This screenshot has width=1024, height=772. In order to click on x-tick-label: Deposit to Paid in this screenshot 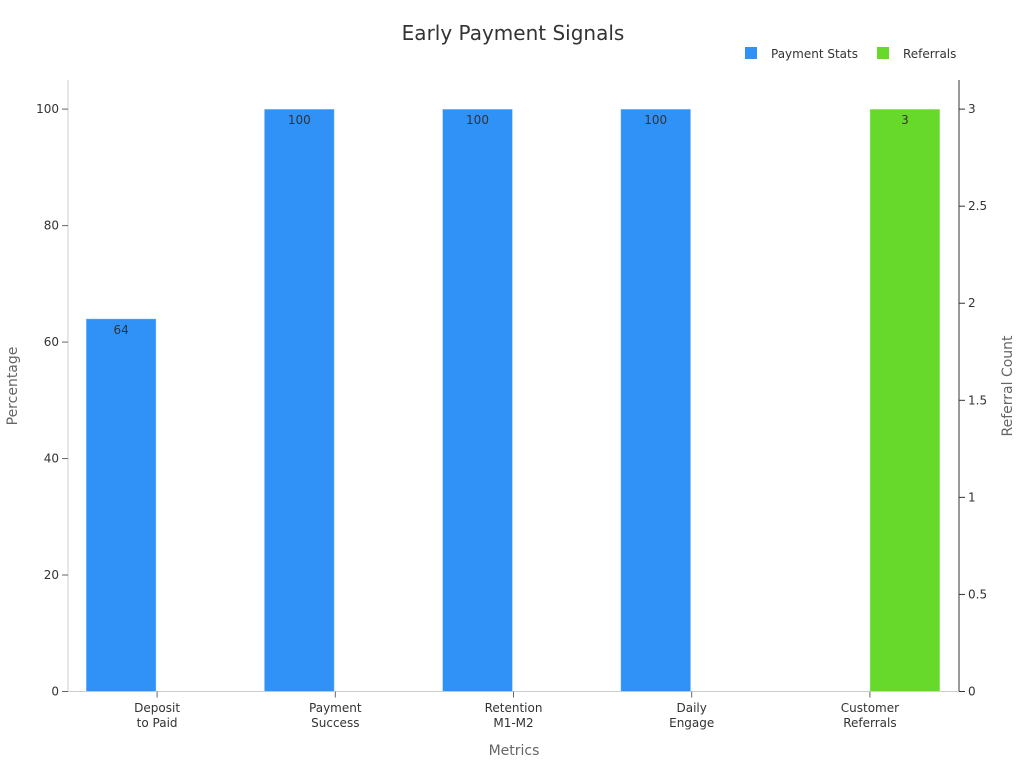, I will do `click(157, 715)`.